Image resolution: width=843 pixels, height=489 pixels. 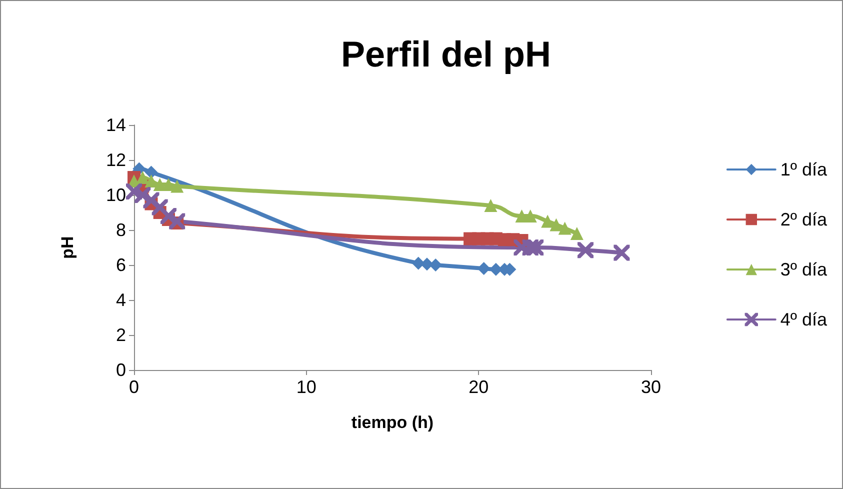 I want to click on legend-label: 2º día, so click(x=804, y=220).